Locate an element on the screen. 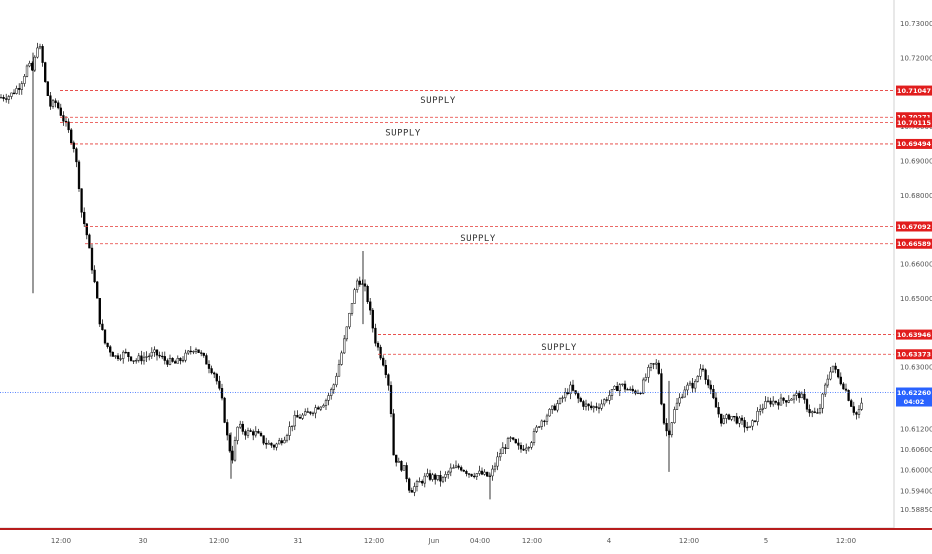 The width and height of the screenshot is (932, 554). current-price-badge is located at coordinates (914, 397).